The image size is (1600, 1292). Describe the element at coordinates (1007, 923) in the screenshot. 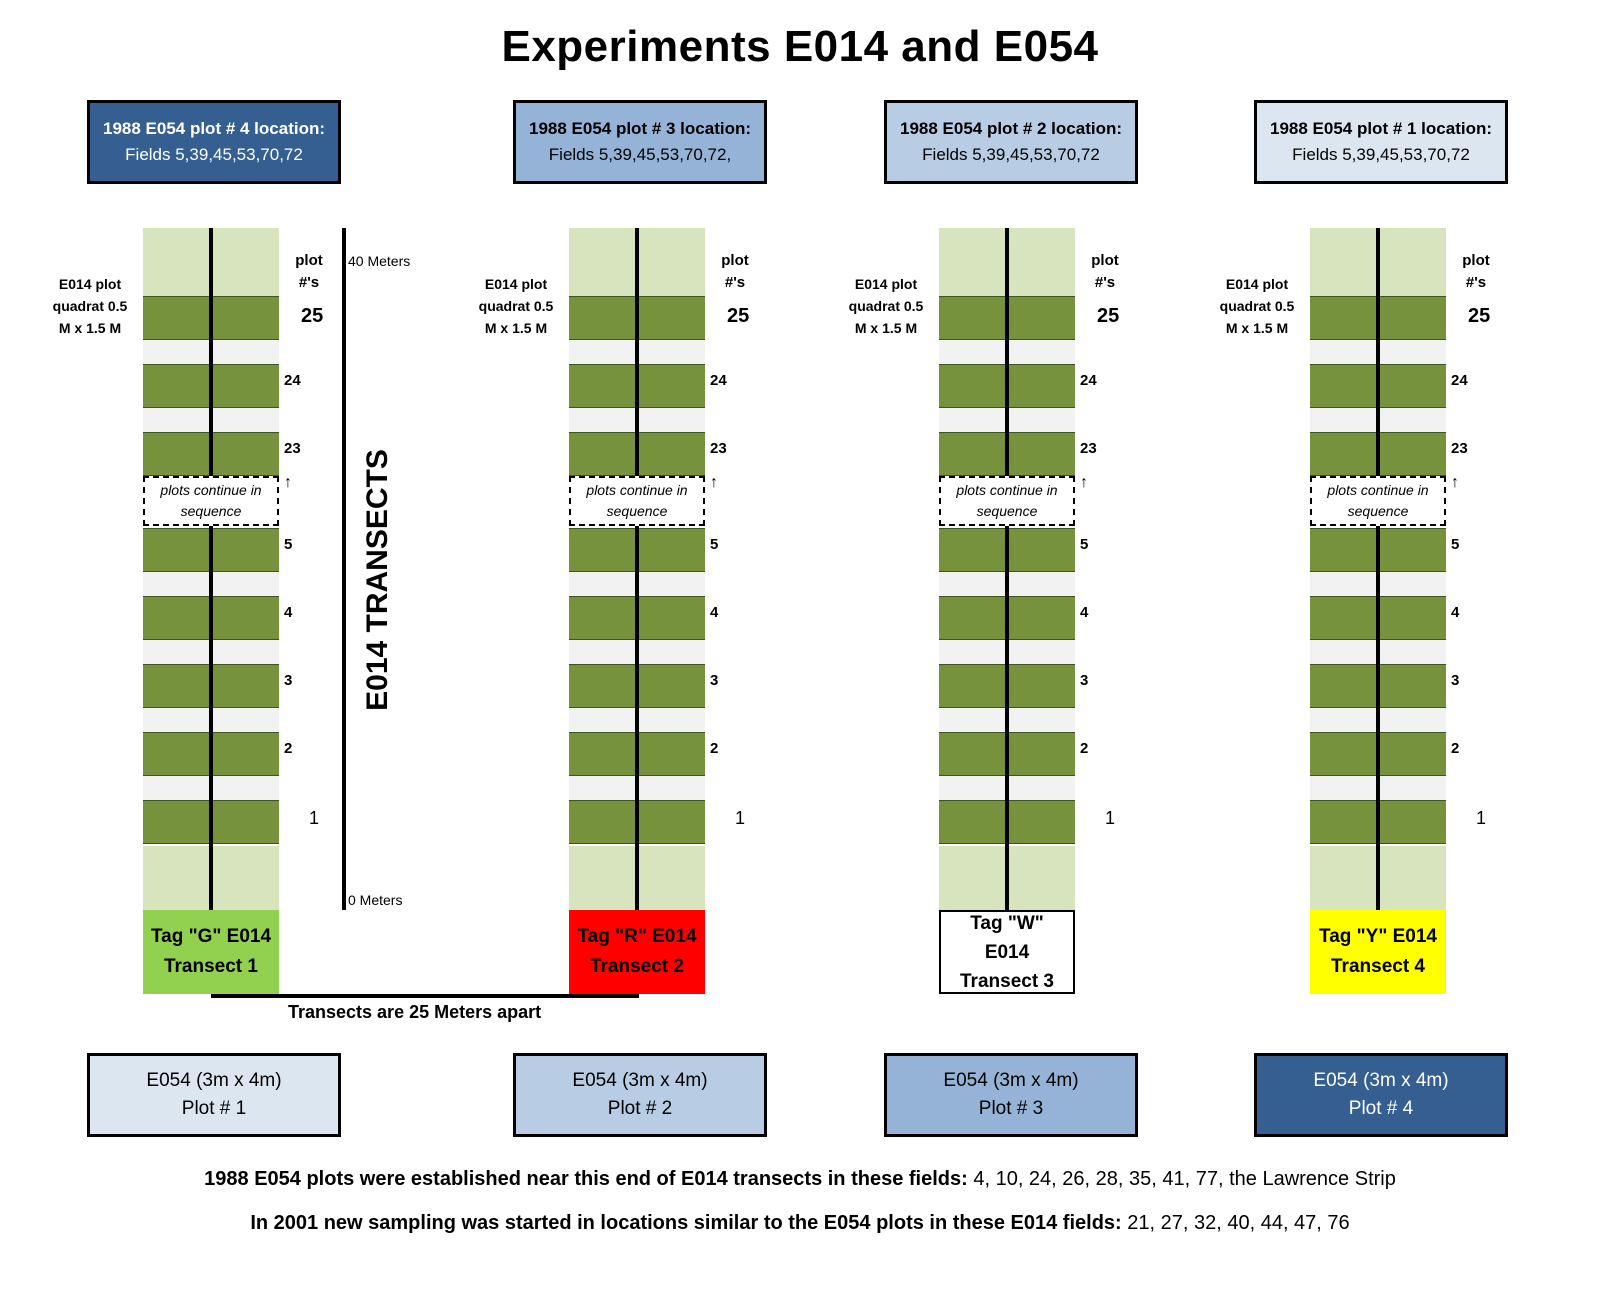

I see `tag-line1: Tag "W"` at that location.